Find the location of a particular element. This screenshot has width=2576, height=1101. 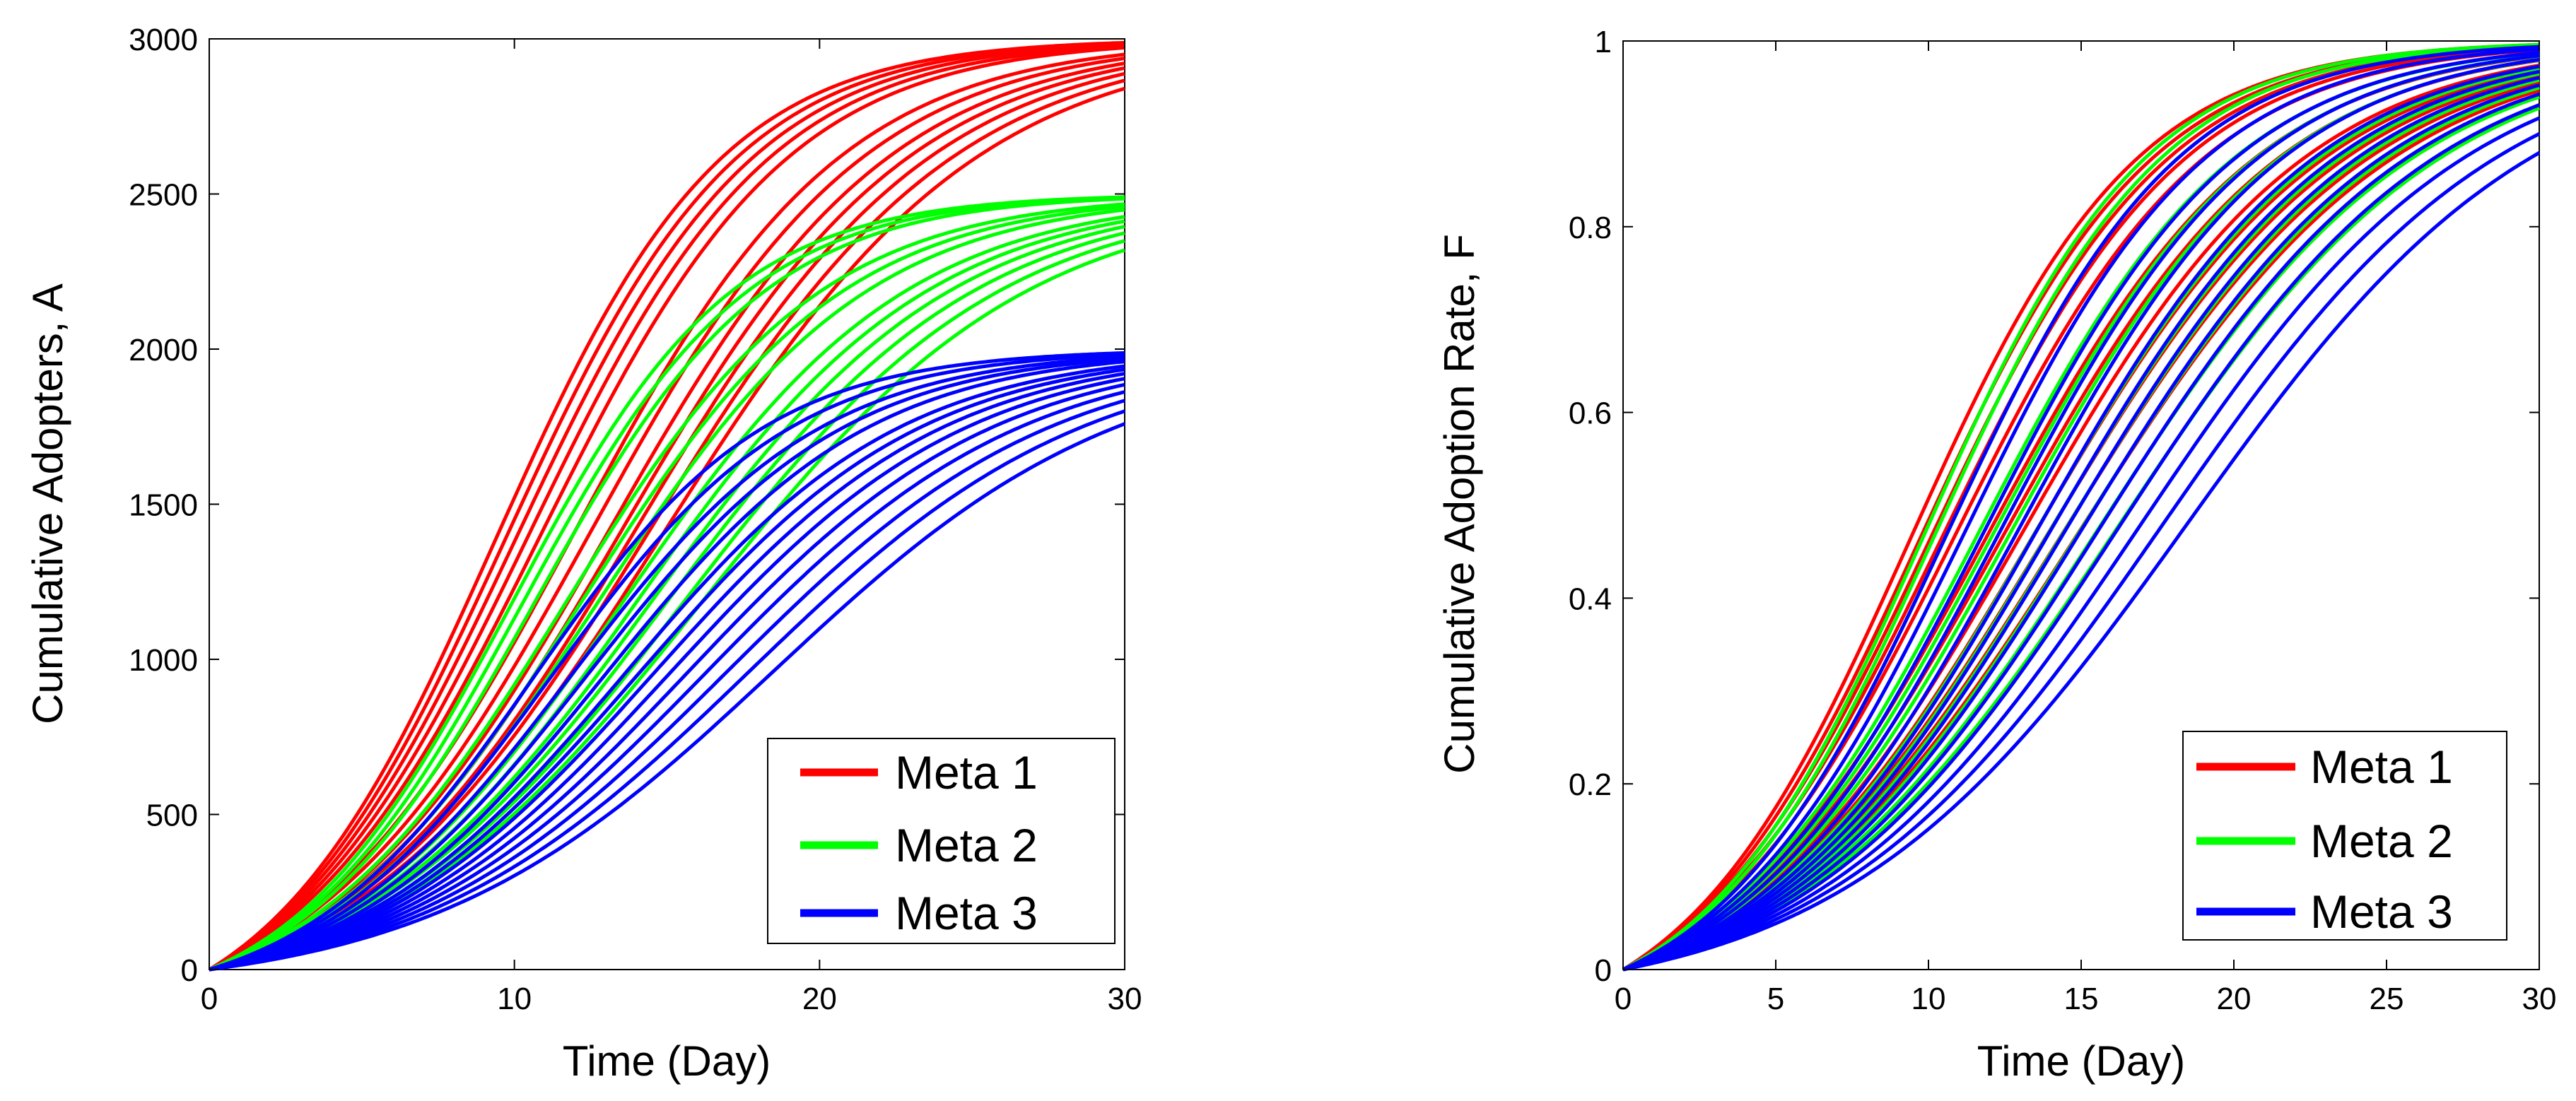

y-tick-label: 0.8 is located at coordinates (1590, 228).